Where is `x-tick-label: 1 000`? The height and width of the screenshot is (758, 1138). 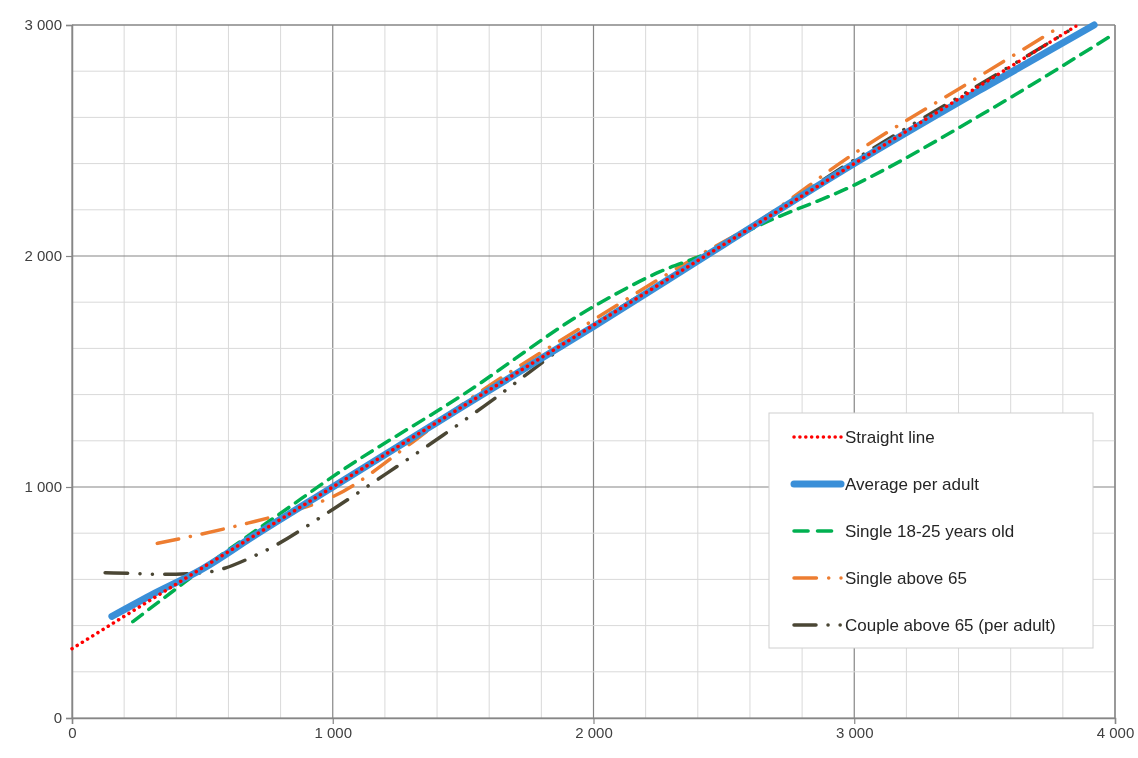
x-tick-label: 1 000 is located at coordinates (333, 732).